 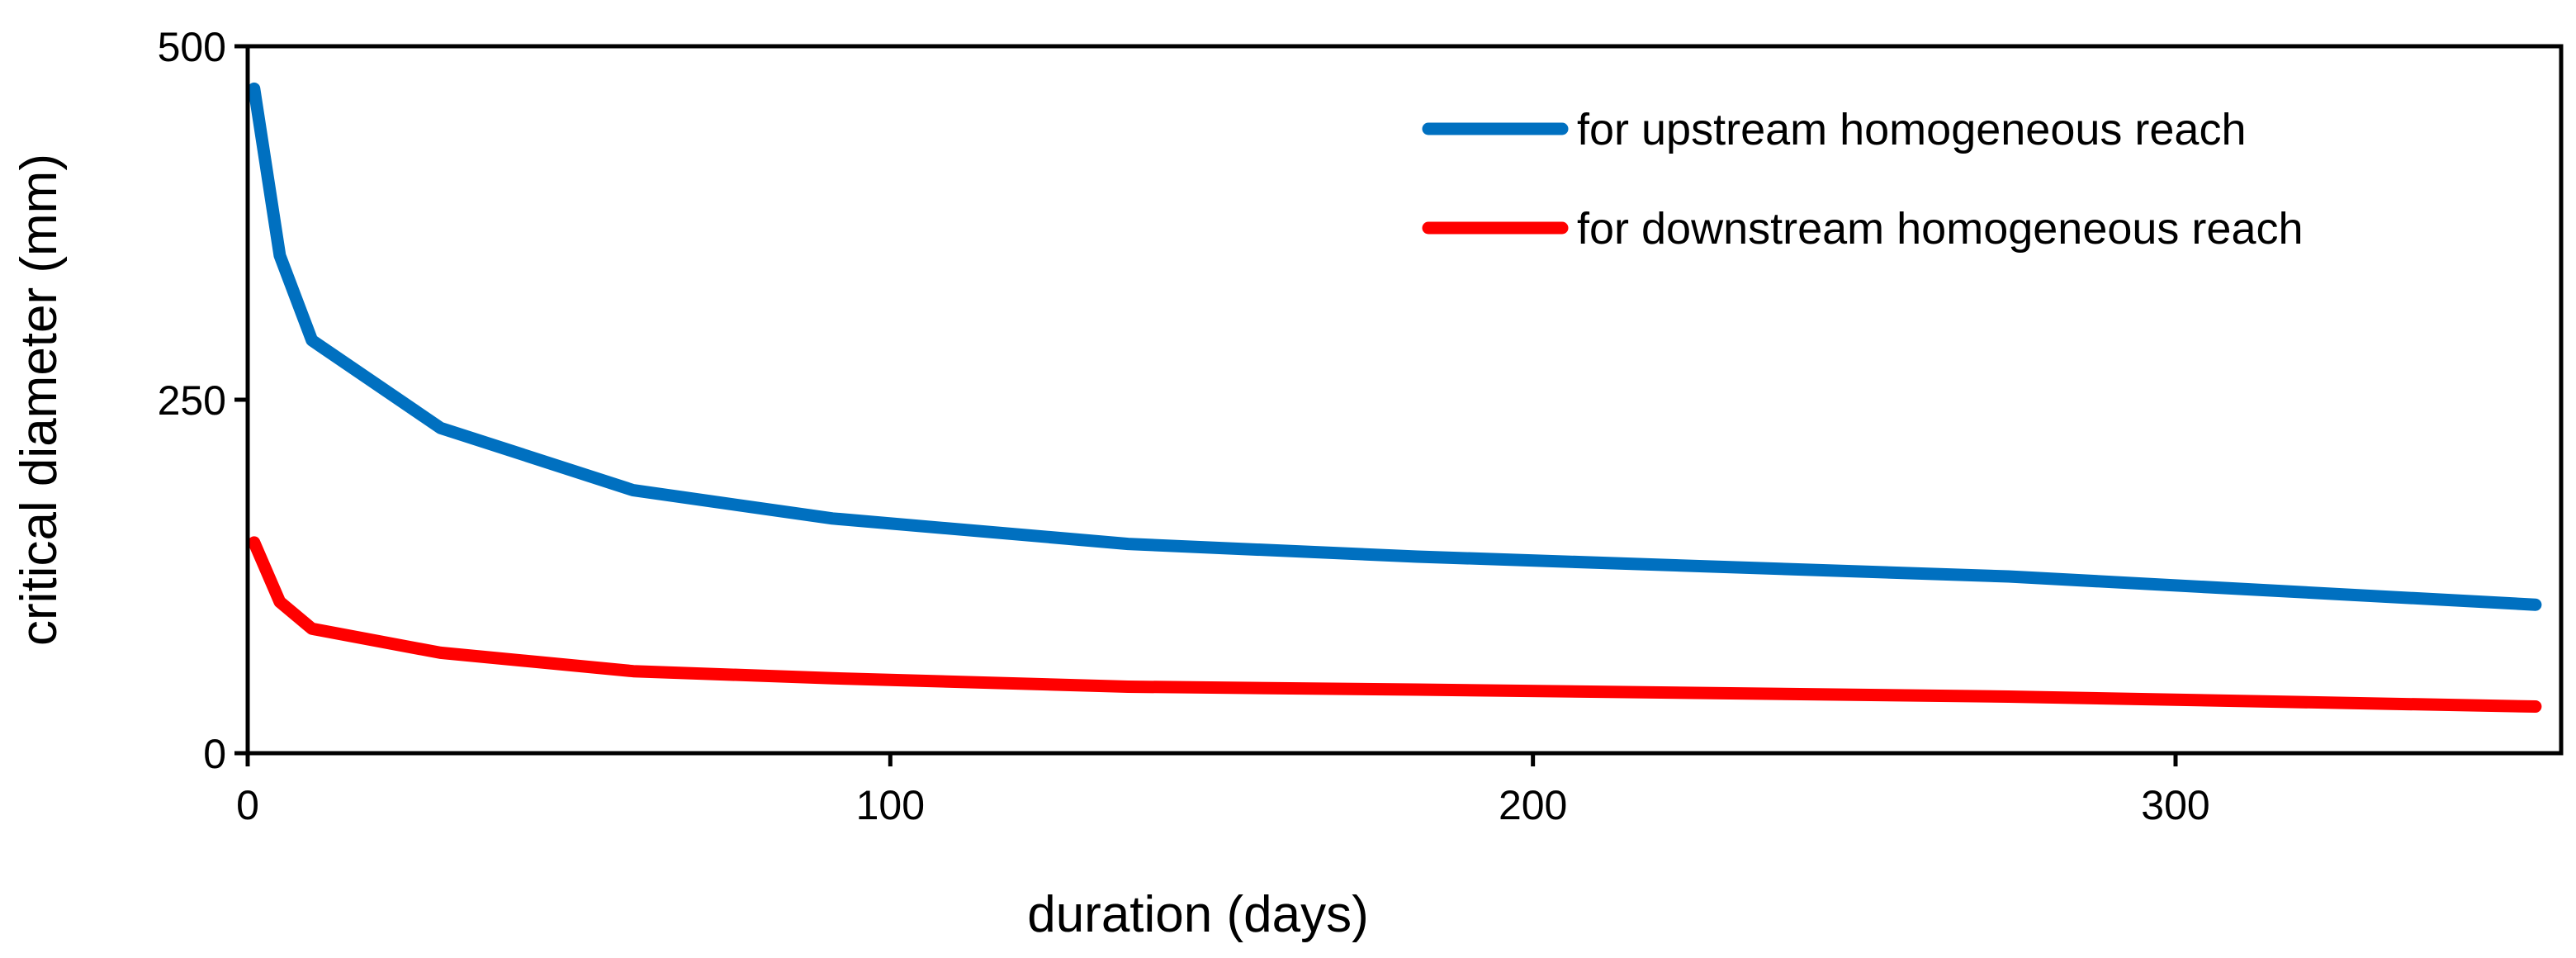 I want to click on x-tick-label: 200, so click(x=1533, y=805).